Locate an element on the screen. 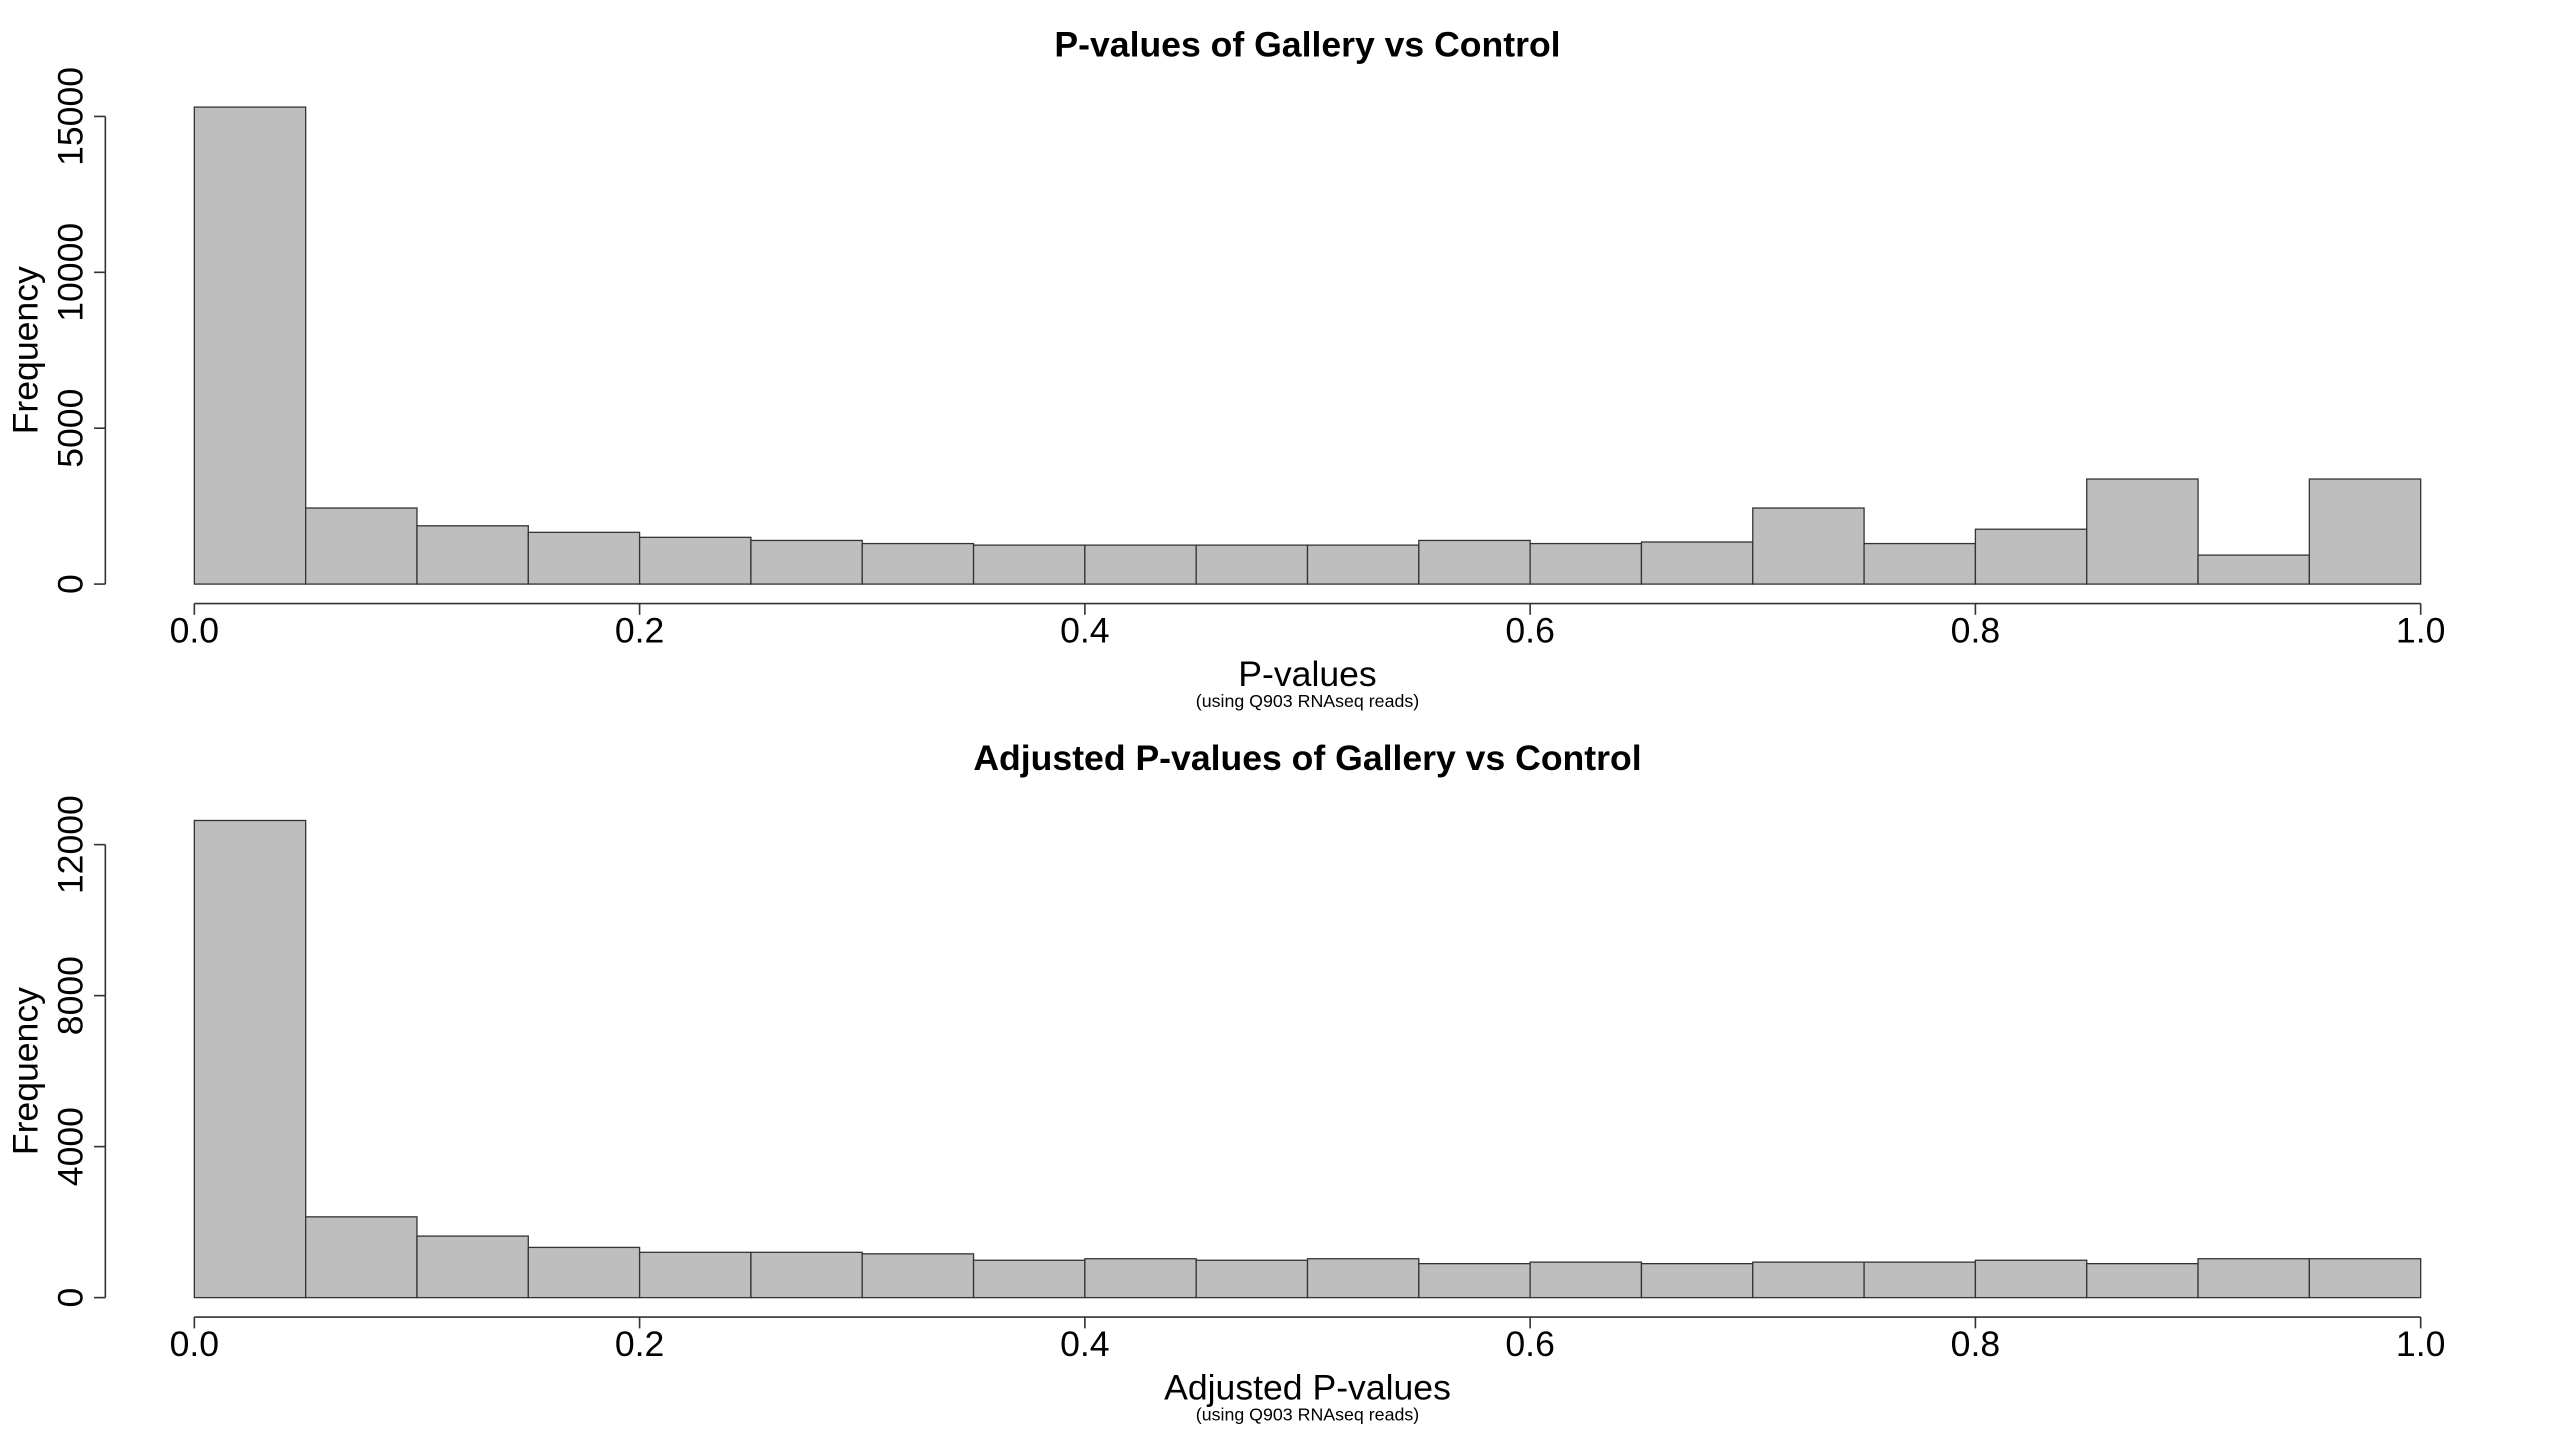 This screenshot has width=2560, height=1440. y-tick-label: 5000 is located at coordinates (71, 428).